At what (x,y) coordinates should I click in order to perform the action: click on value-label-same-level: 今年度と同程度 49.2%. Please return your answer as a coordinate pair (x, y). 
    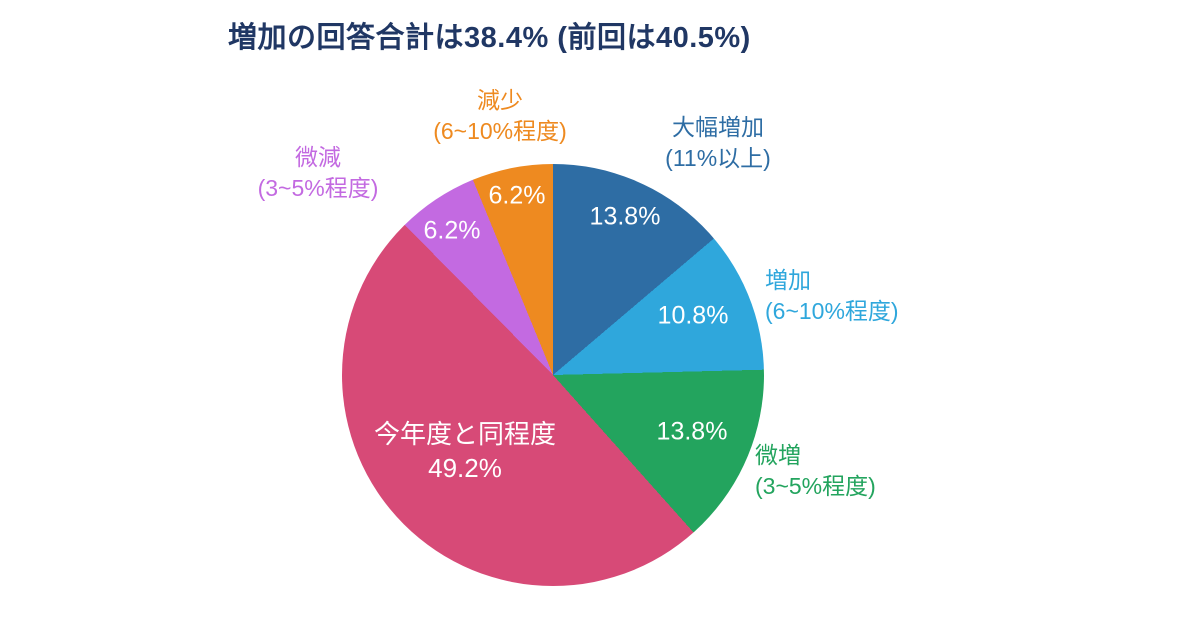
    Looking at the image, I should click on (465, 452).